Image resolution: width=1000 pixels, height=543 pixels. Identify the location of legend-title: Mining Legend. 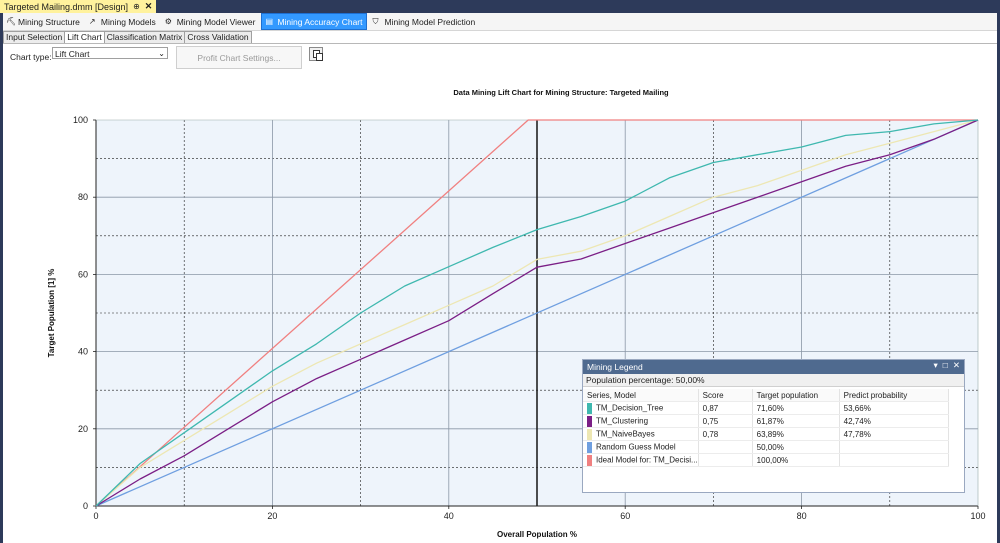
(615, 367).